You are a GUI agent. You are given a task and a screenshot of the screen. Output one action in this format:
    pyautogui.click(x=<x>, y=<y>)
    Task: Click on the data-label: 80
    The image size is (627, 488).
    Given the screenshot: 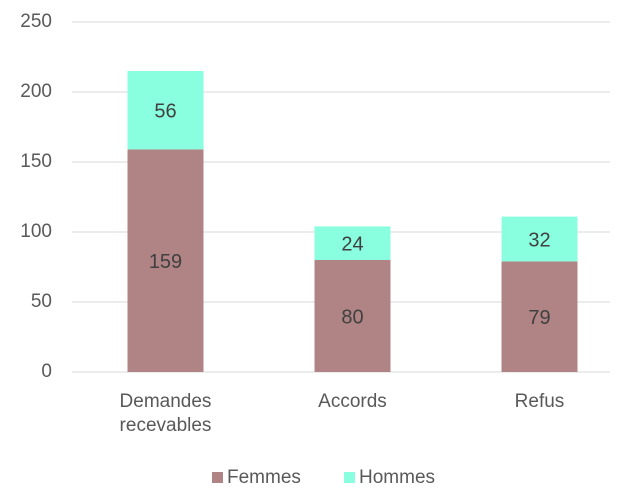 What is the action you would take?
    pyautogui.click(x=352, y=317)
    